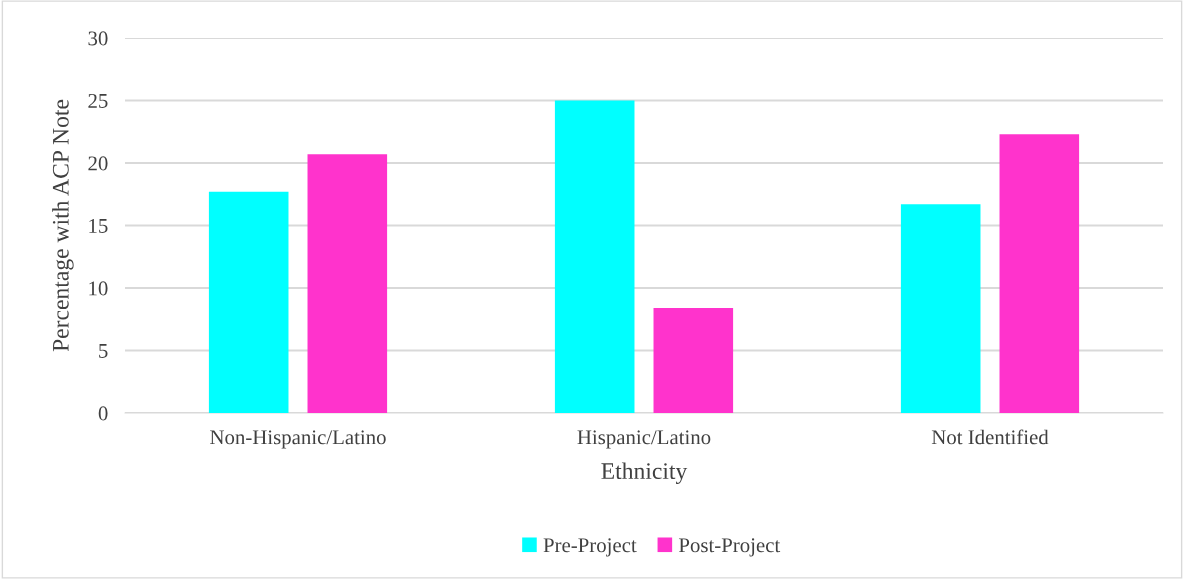  I want to click on y-tick-label: 0, so click(103, 413).